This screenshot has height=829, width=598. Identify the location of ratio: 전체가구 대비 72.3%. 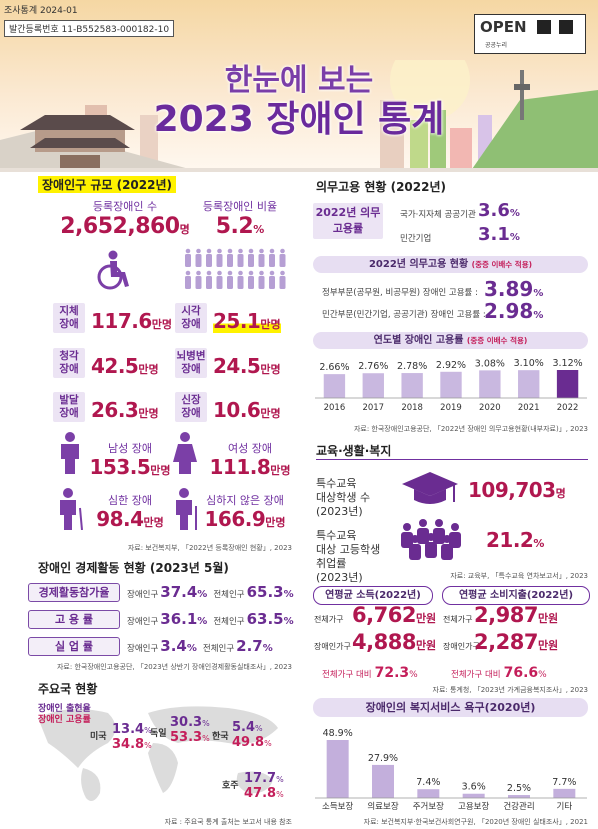
(370, 671).